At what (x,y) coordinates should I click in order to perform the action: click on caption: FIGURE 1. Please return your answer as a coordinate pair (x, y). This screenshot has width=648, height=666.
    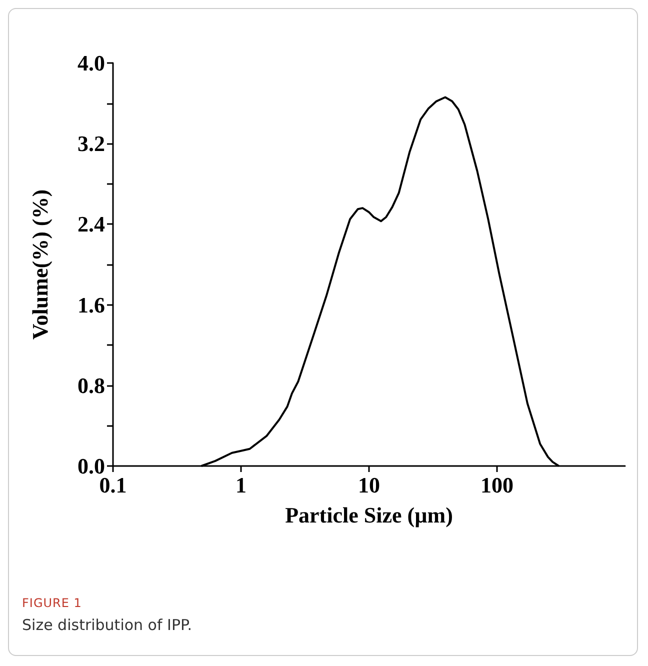
    Looking at the image, I should click on (52, 603).